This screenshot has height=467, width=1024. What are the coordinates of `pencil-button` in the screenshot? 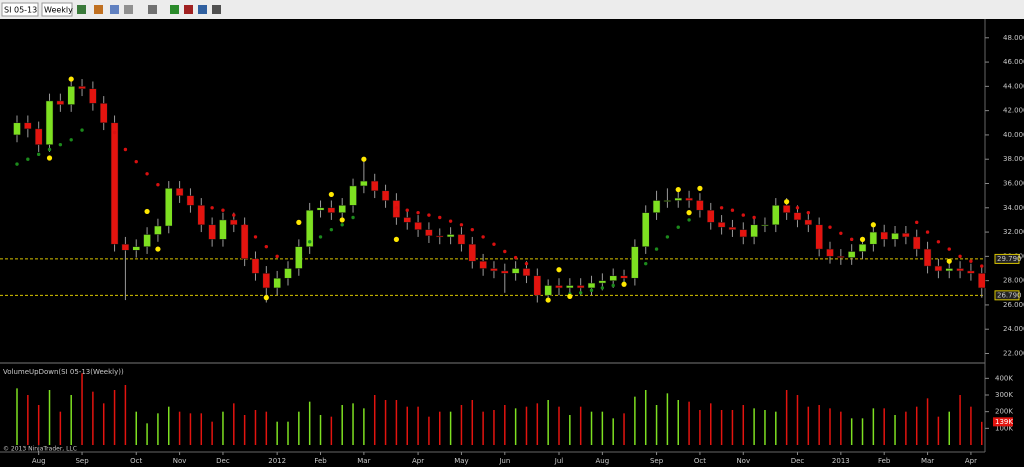 It's located at (114, 9).